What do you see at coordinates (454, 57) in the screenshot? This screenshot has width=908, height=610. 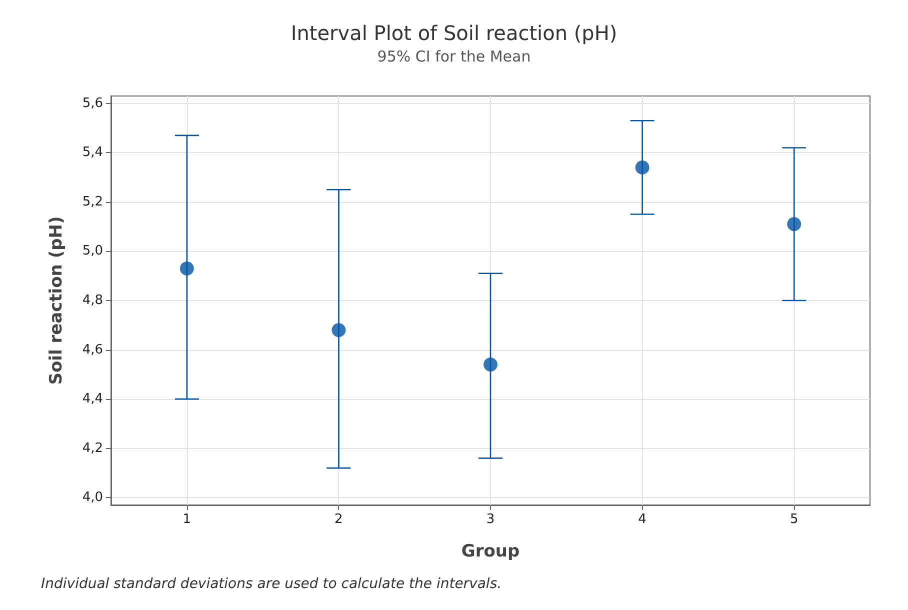 I see `chart-subtitle: 95% CI for the Mean` at bounding box center [454, 57].